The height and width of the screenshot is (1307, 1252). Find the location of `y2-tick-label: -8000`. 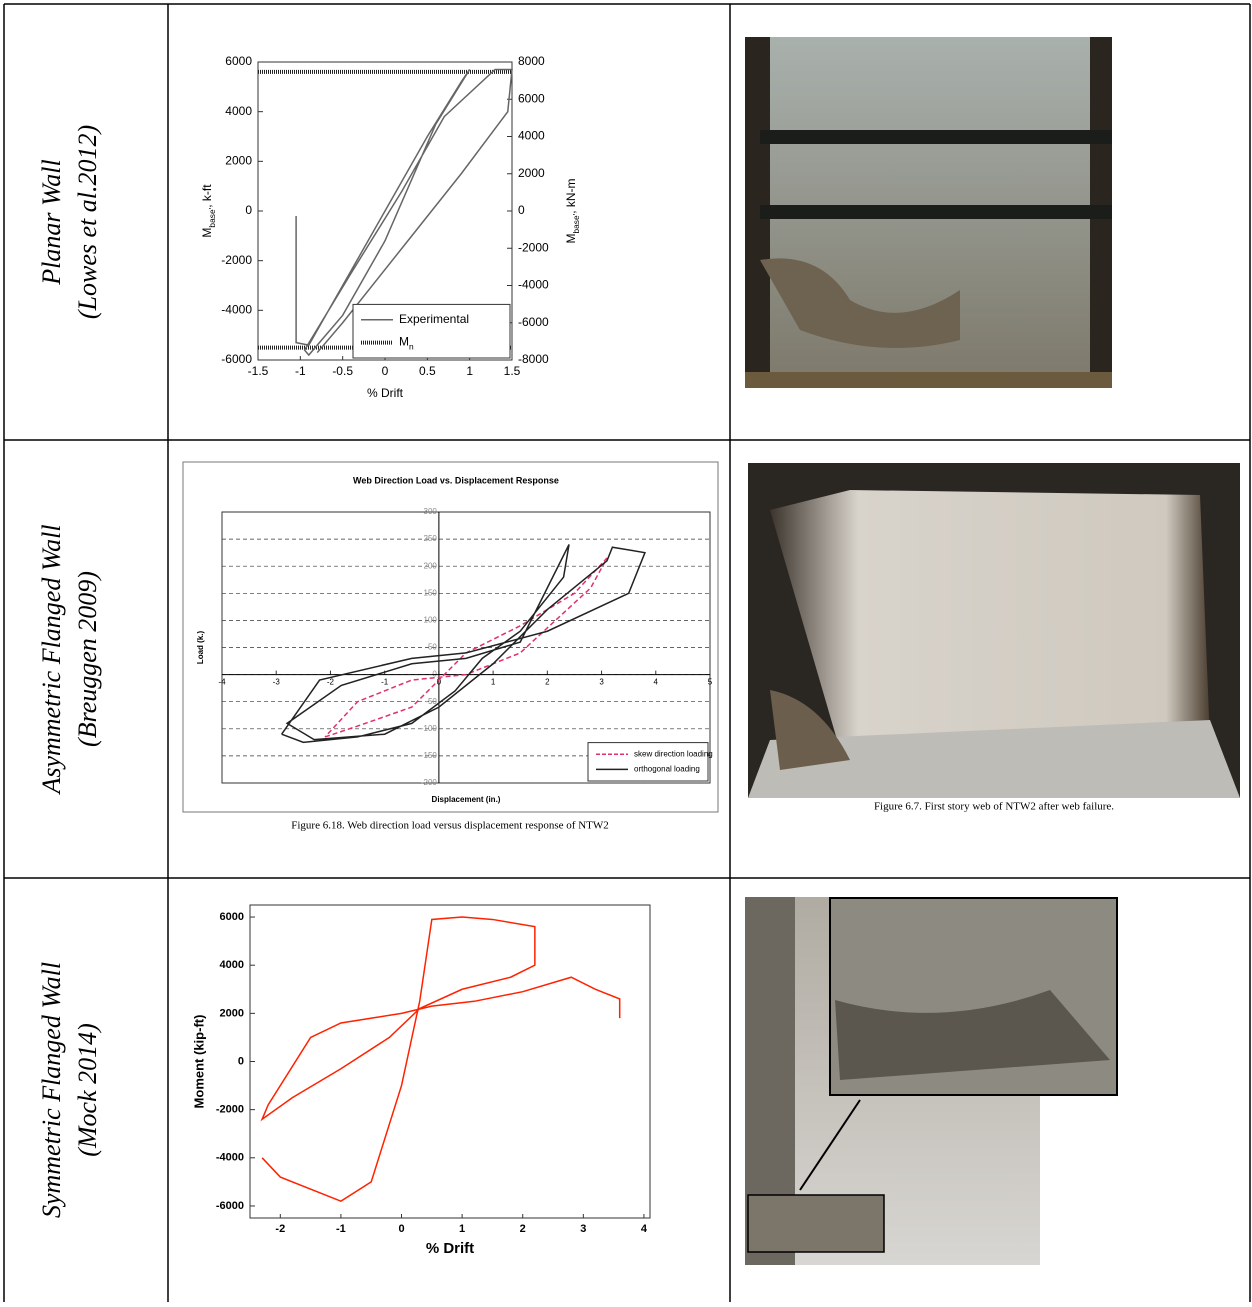

y2-tick-label: -8000 is located at coordinates (533, 359).